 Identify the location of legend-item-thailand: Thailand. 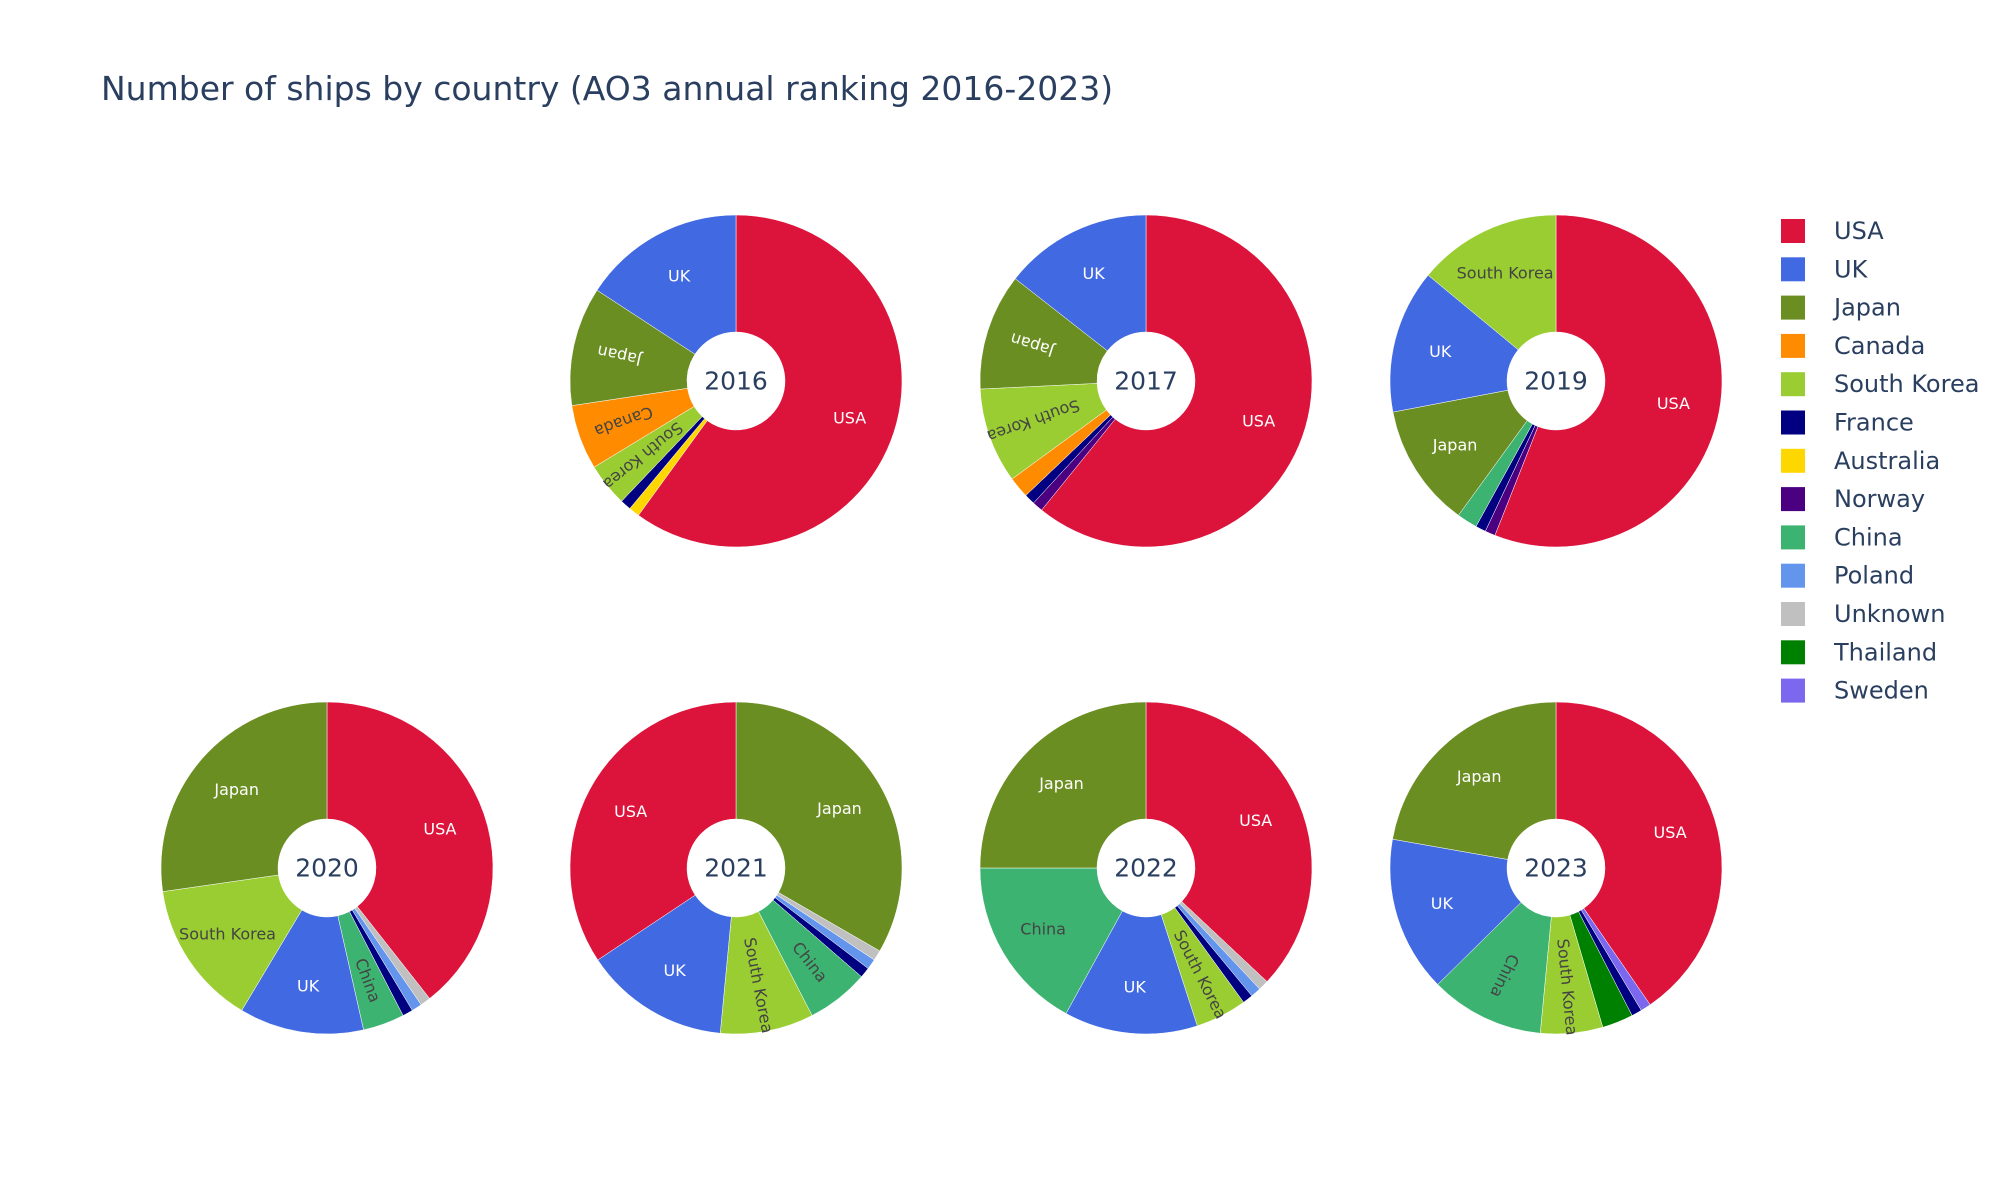
(1859, 652).